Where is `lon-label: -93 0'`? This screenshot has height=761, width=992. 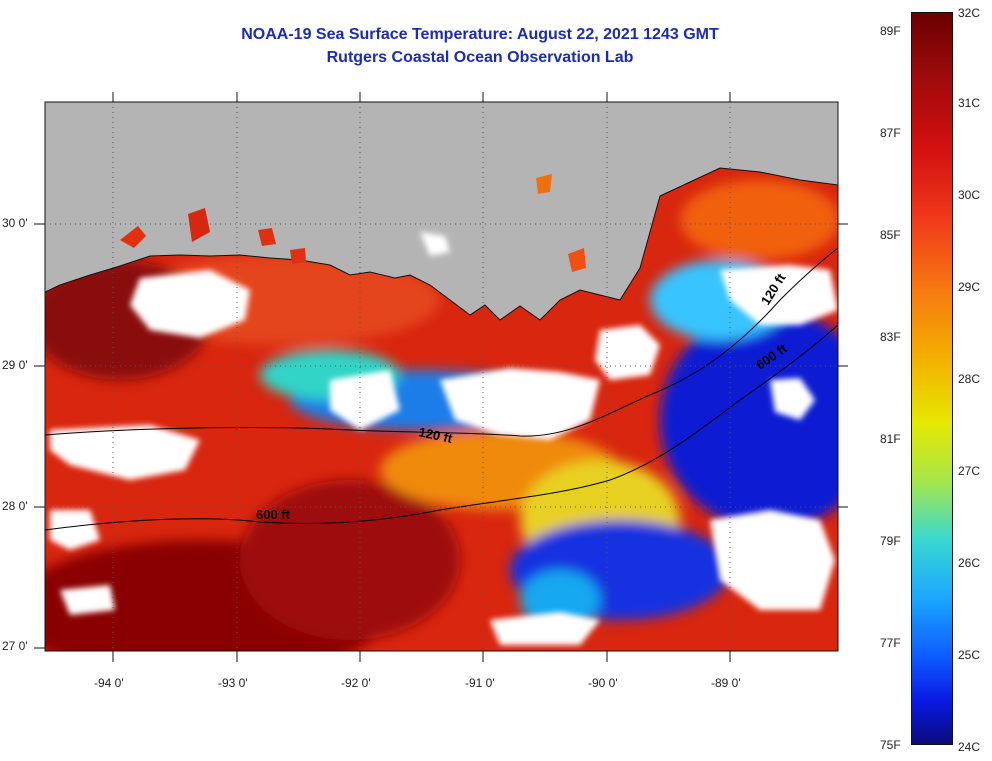
lon-label: -93 0' is located at coordinates (233, 683).